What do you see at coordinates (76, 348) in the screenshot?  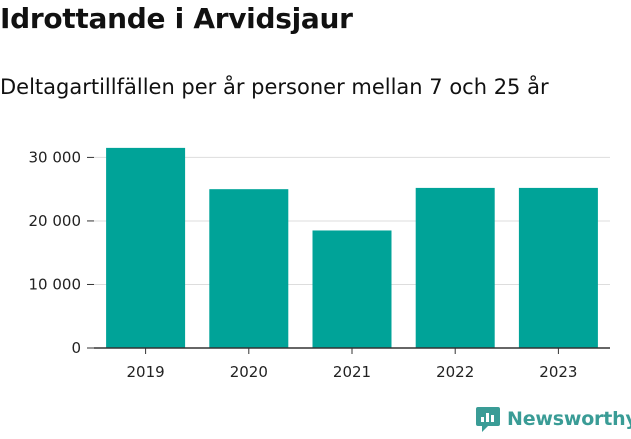 I see `y-tick-label: 0` at bounding box center [76, 348].